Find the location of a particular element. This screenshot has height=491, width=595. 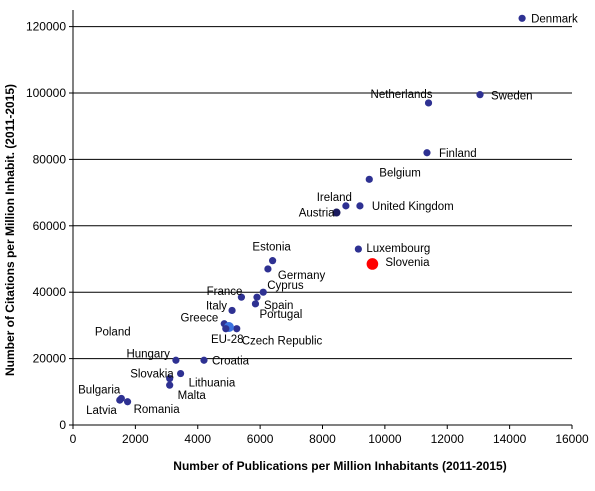

point-label-germany: Germany is located at coordinates (302, 276).